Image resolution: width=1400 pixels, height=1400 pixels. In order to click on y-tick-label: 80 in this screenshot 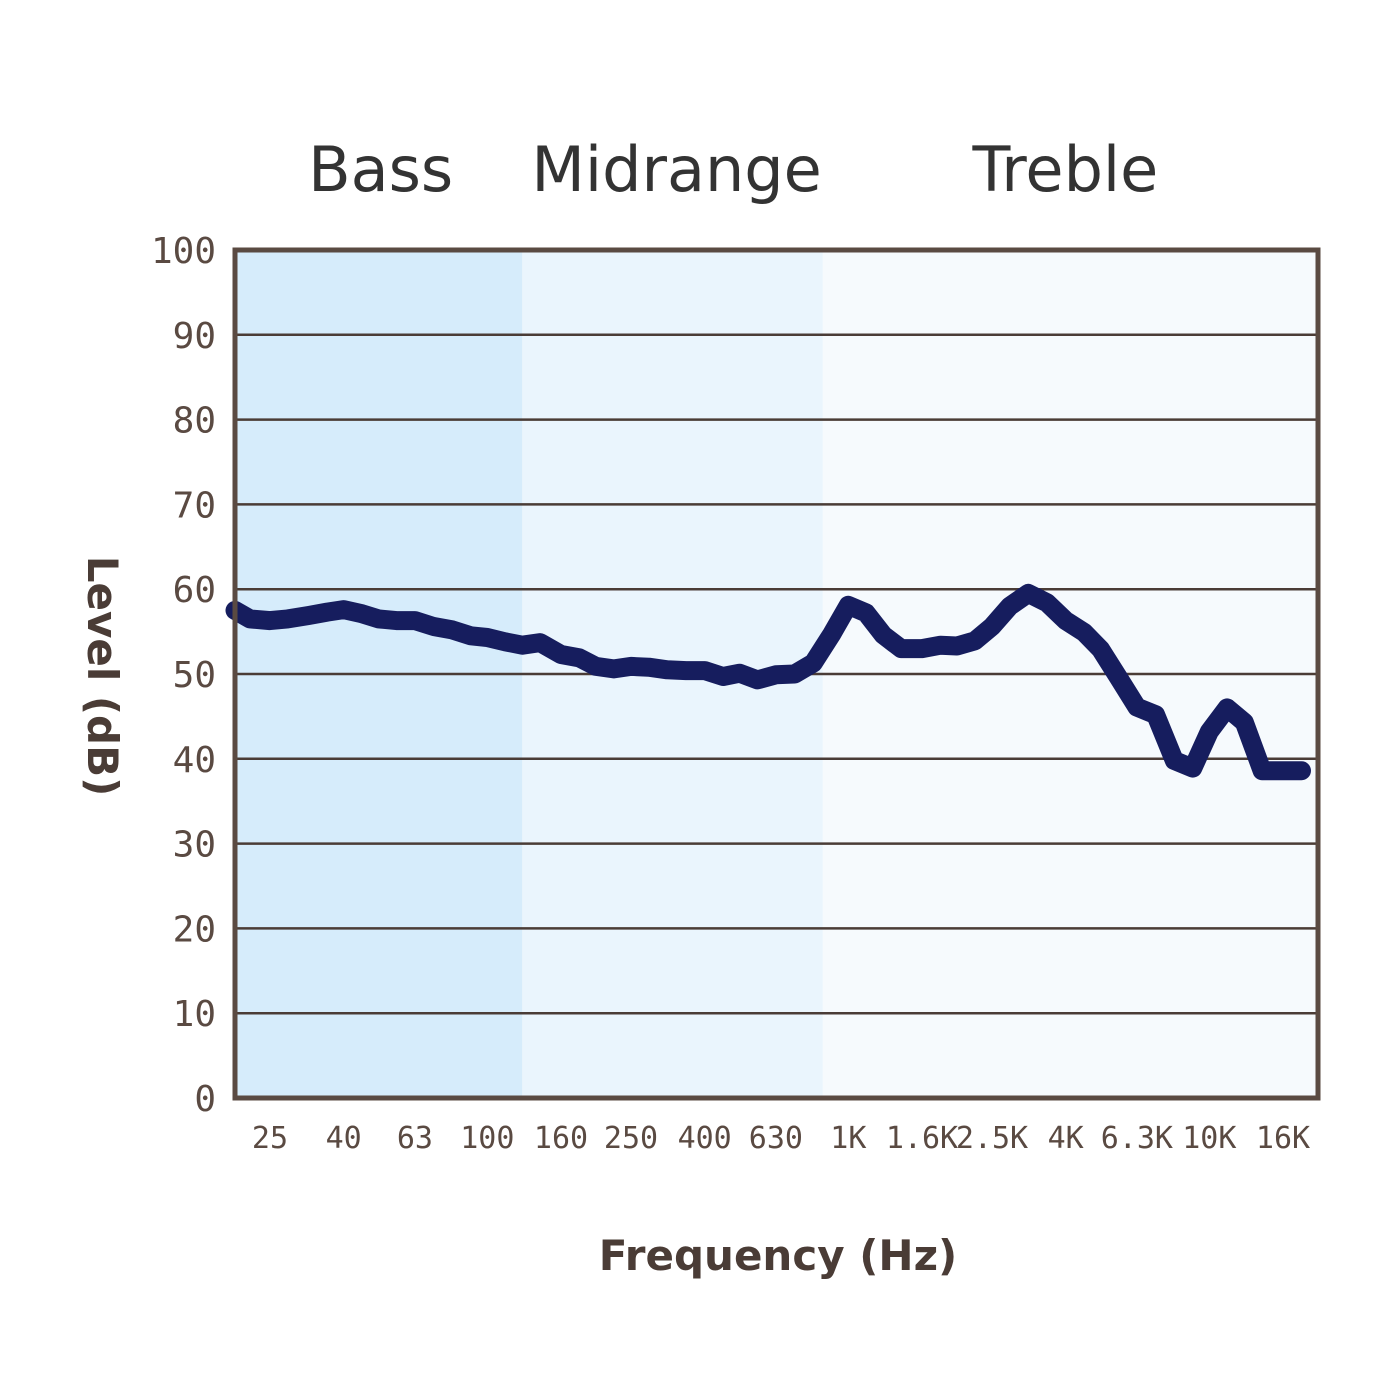, I will do `click(194, 421)`.